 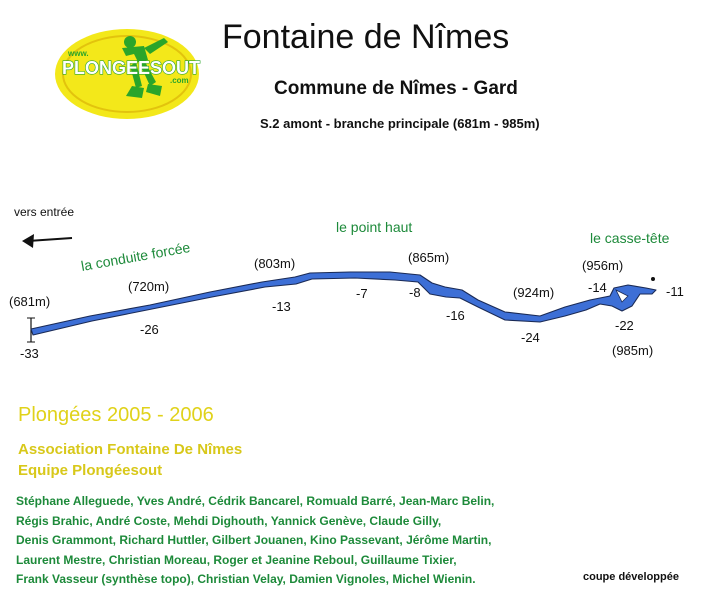 I want to click on depth-label: -11, so click(x=675, y=291).